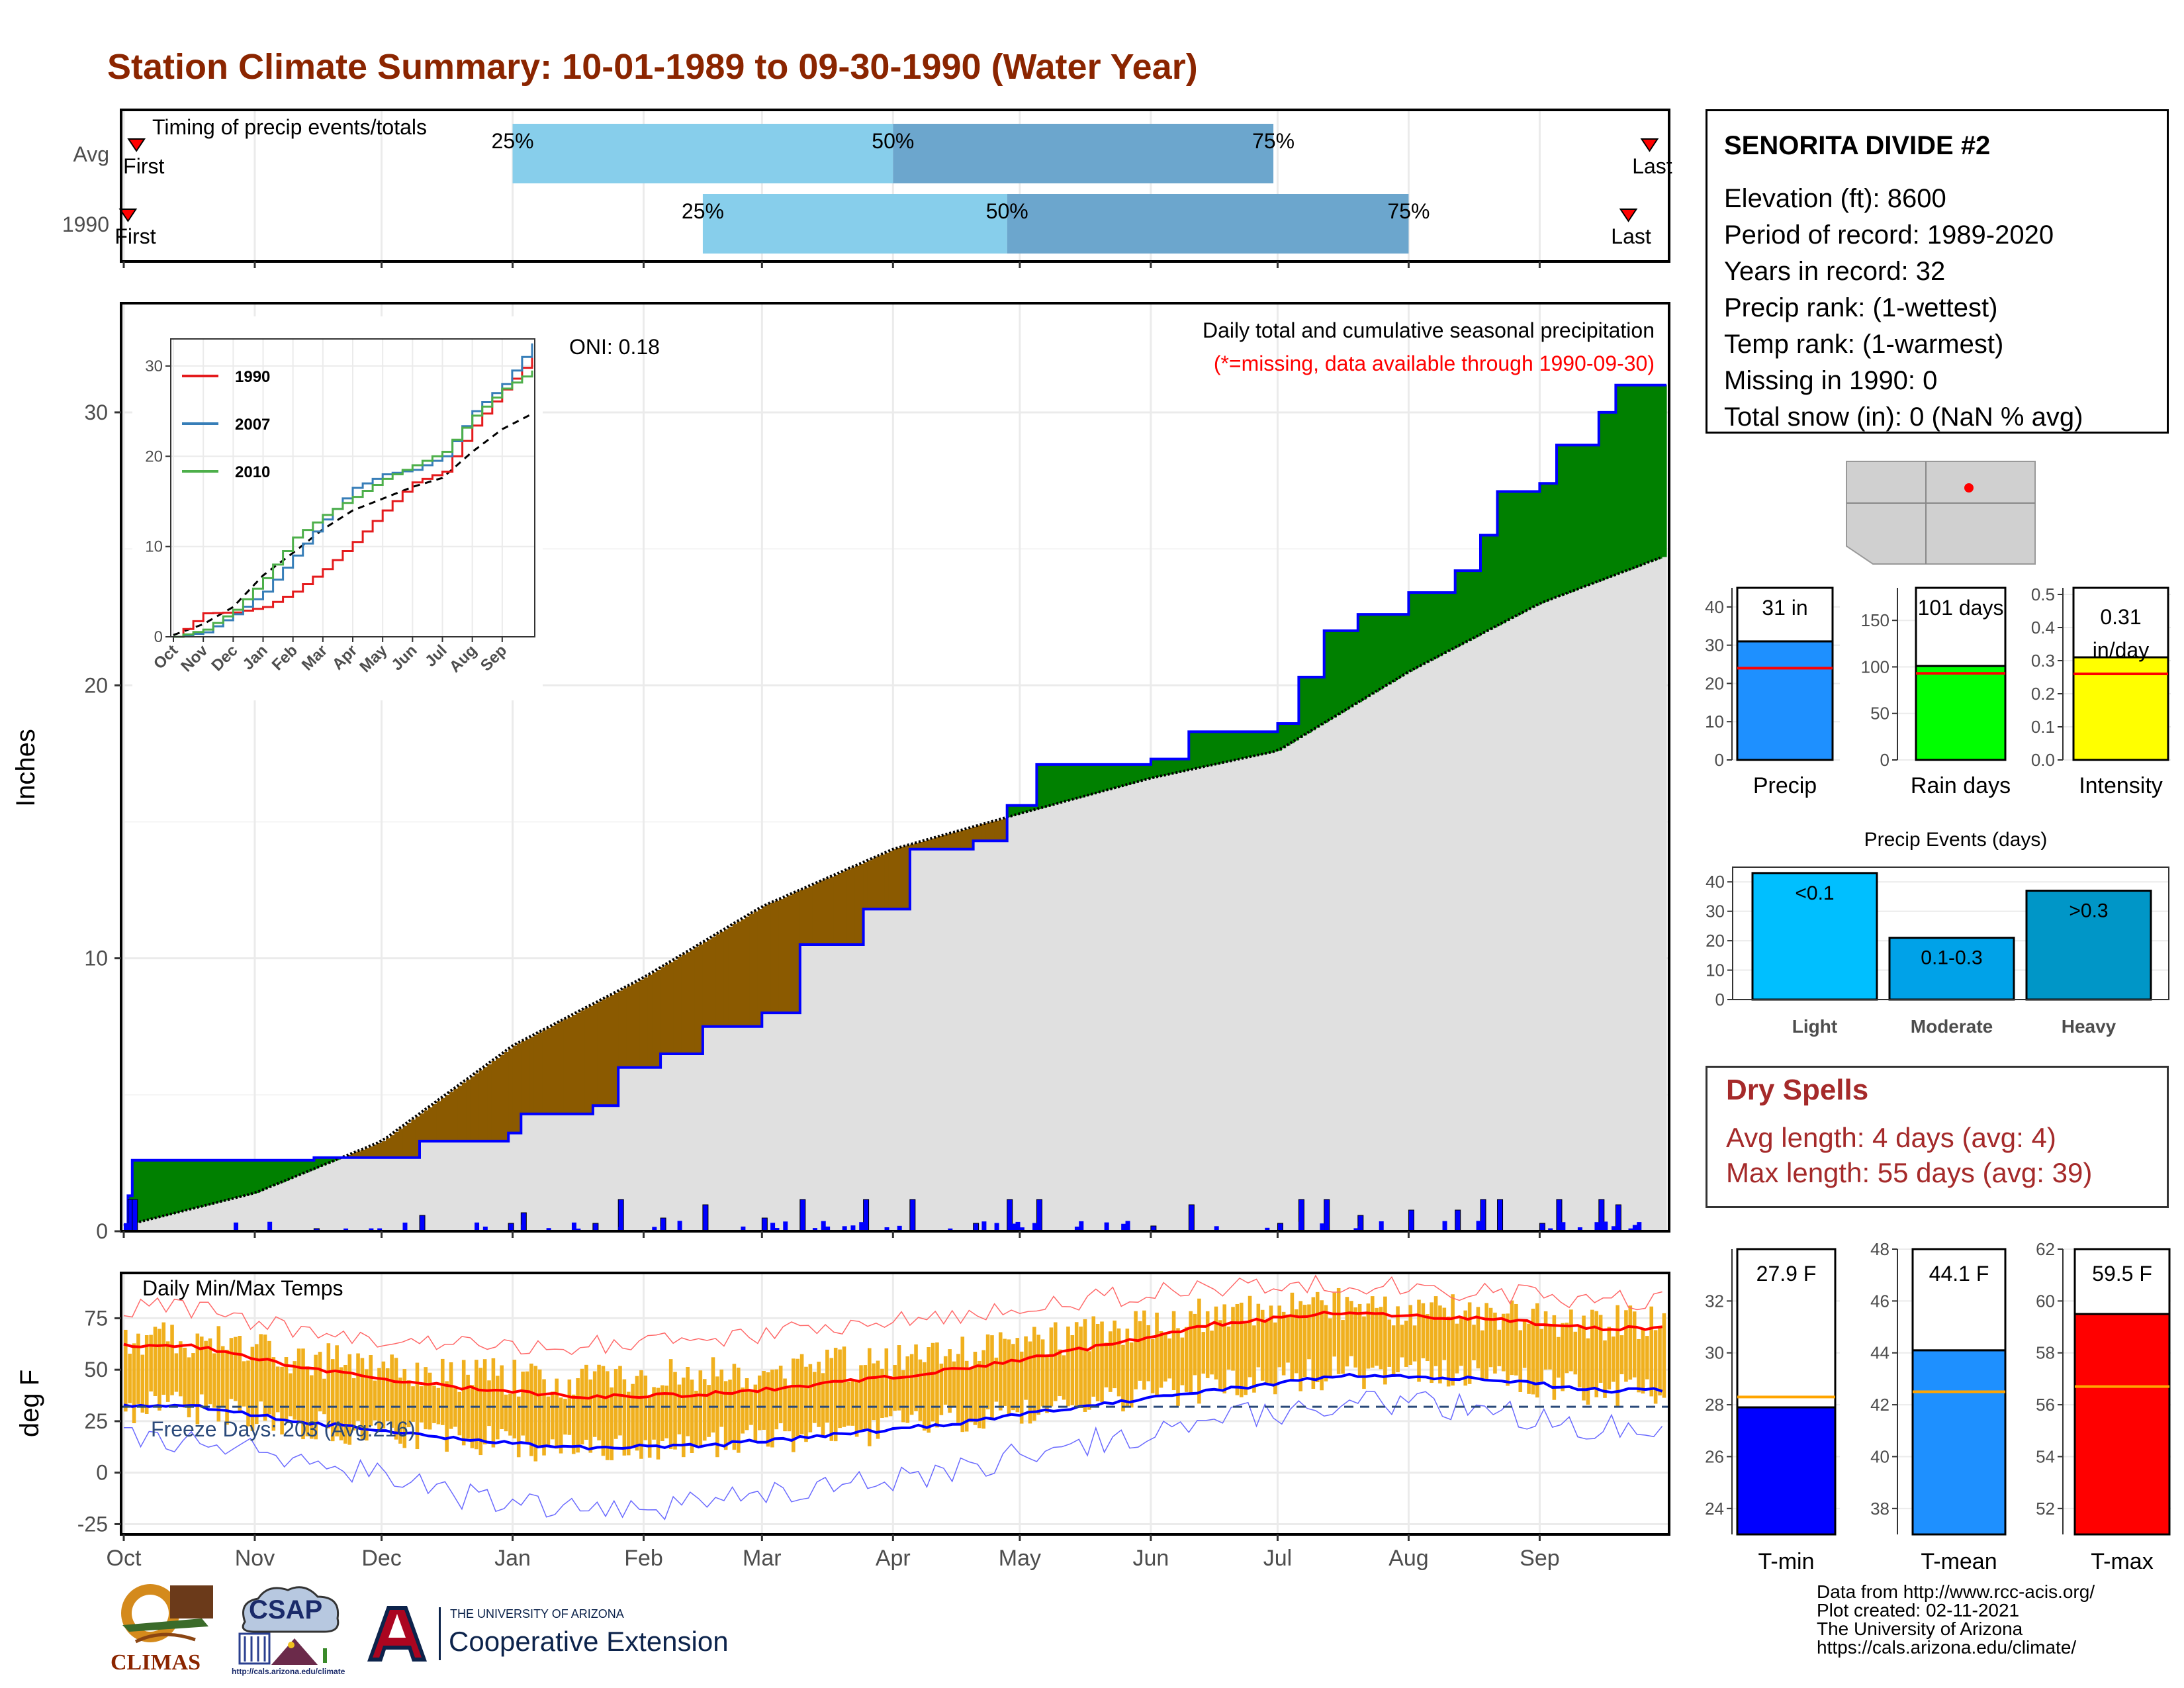 This screenshot has width=2184, height=1688. Describe the element at coordinates (1715, 911) in the screenshot. I see `events-ytick-label: 30` at that location.